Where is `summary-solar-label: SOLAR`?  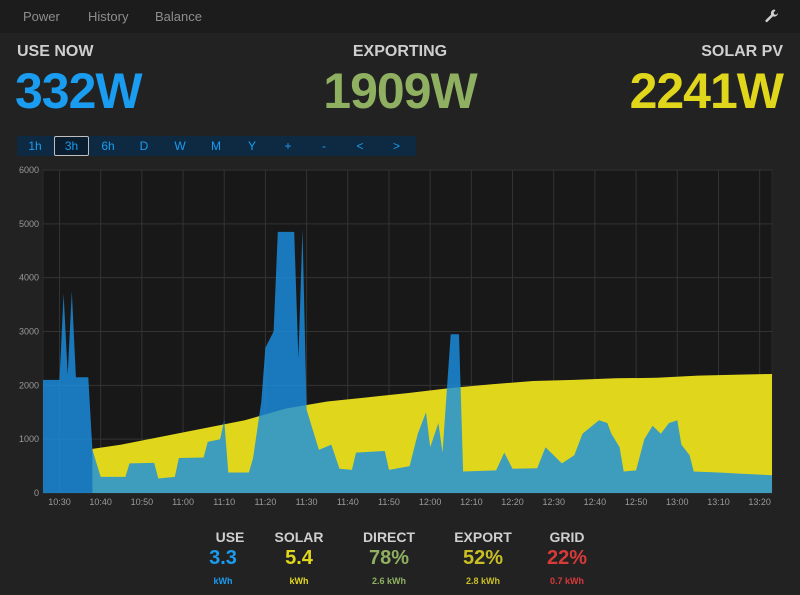
summary-solar-label: SOLAR is located at coordinates (299, 537).